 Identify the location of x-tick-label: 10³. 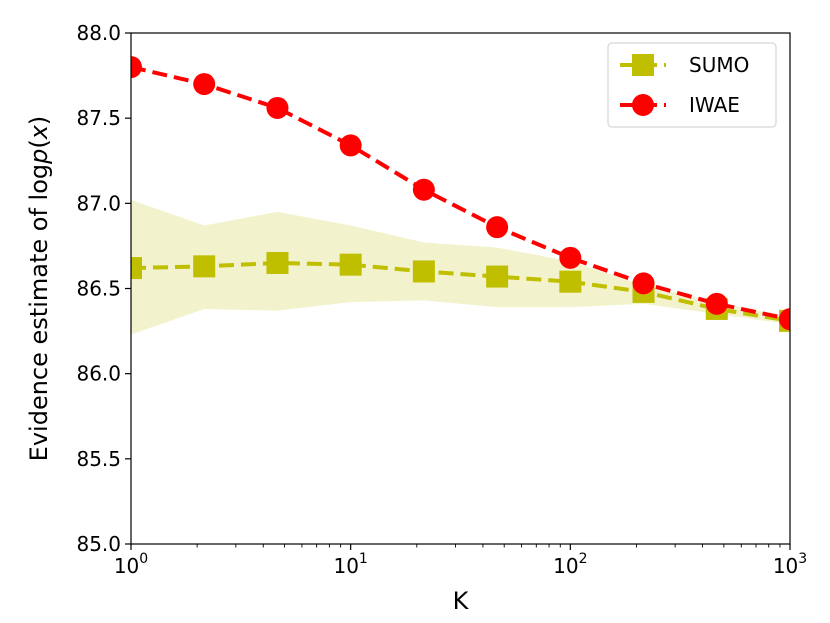
(790, 564).